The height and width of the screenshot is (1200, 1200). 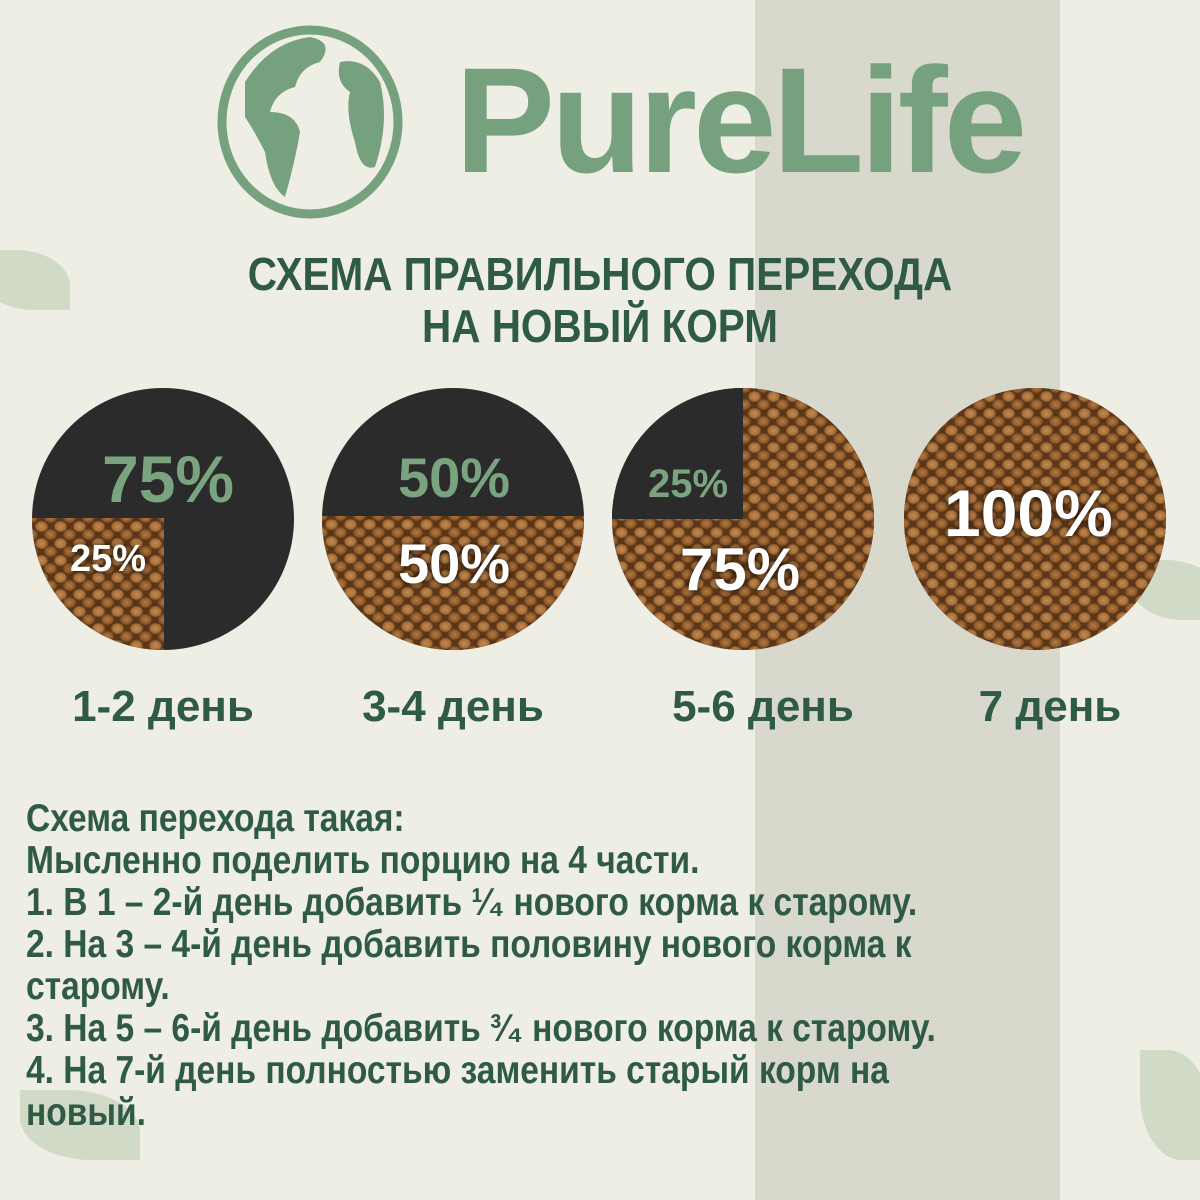 I want to click on instruction-line: Схема перехода такая:, so click(x=215, y=818).